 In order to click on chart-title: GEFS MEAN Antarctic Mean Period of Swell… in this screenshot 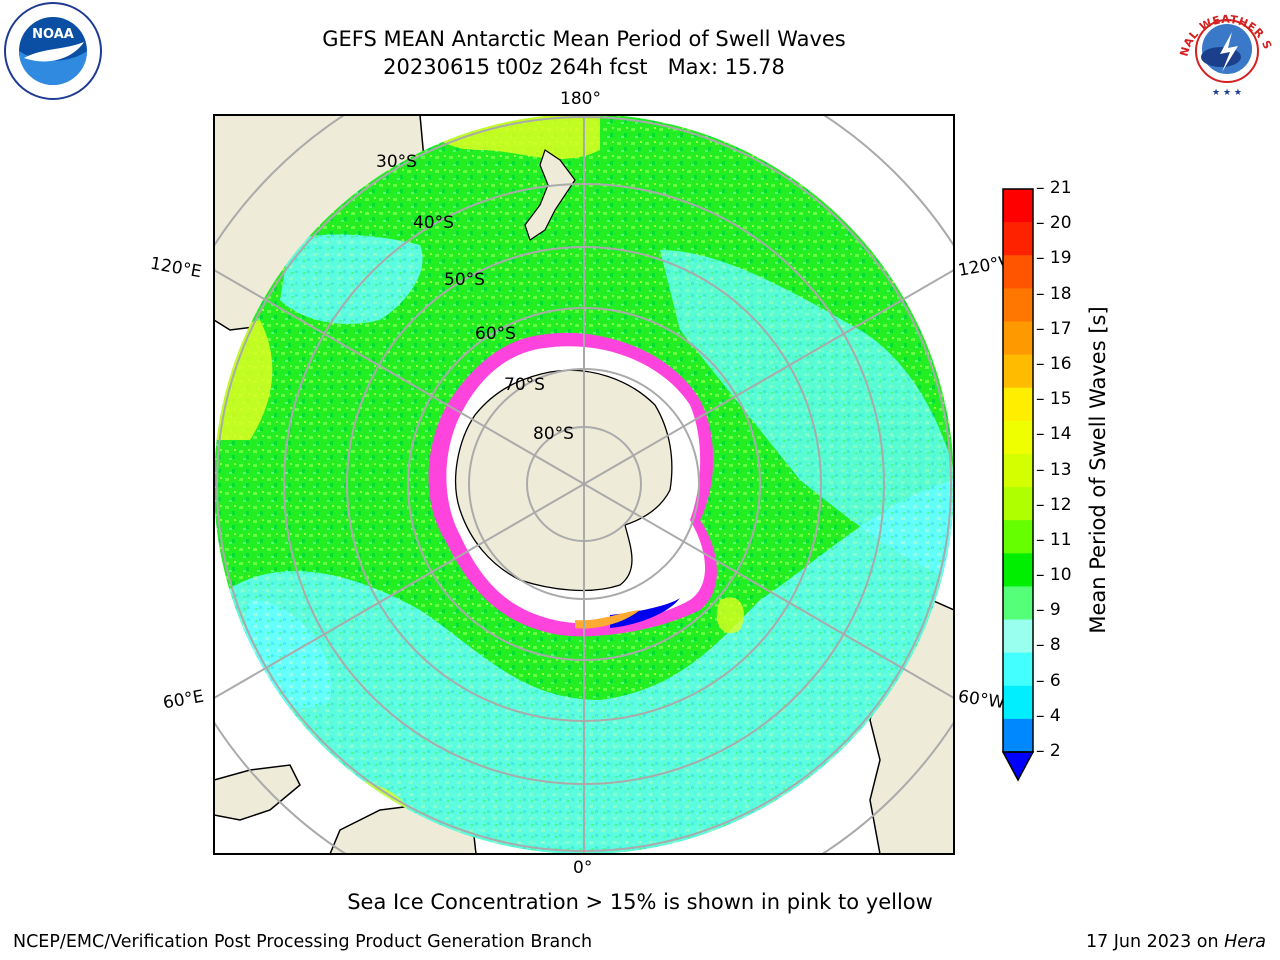, I will do `click(584, 39)`.